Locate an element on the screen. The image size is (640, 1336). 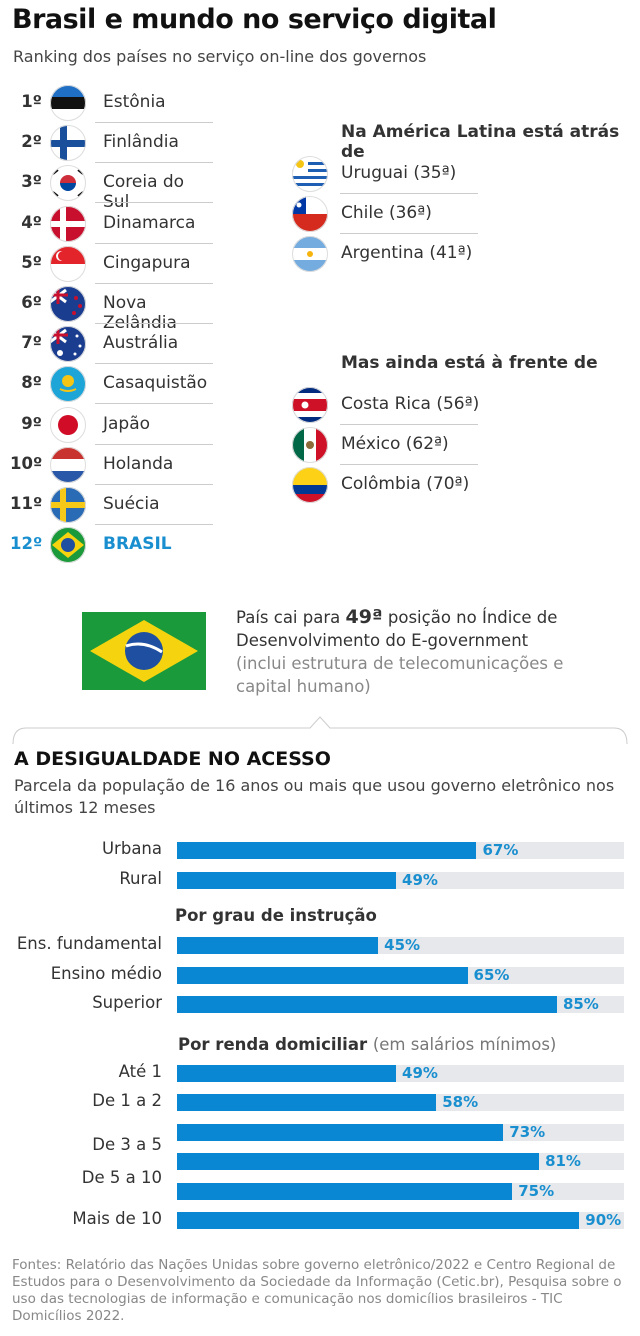
mexico-flag-icon is located at coordinates (310, 445).